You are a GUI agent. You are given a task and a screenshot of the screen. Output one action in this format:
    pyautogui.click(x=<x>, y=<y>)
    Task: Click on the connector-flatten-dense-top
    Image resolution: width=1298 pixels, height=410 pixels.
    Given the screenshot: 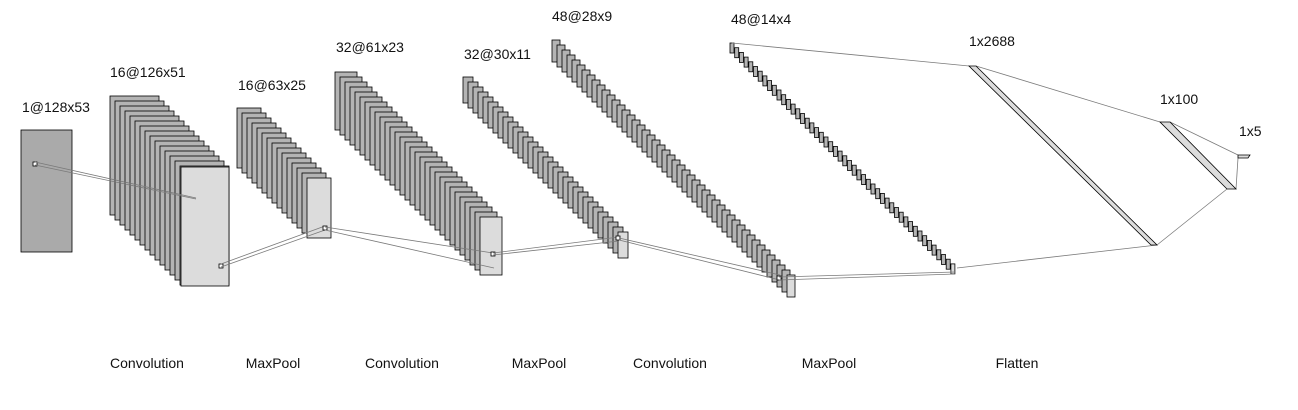 What is the action you would take?
    pyautogui.click(x=1068, y=94)
    